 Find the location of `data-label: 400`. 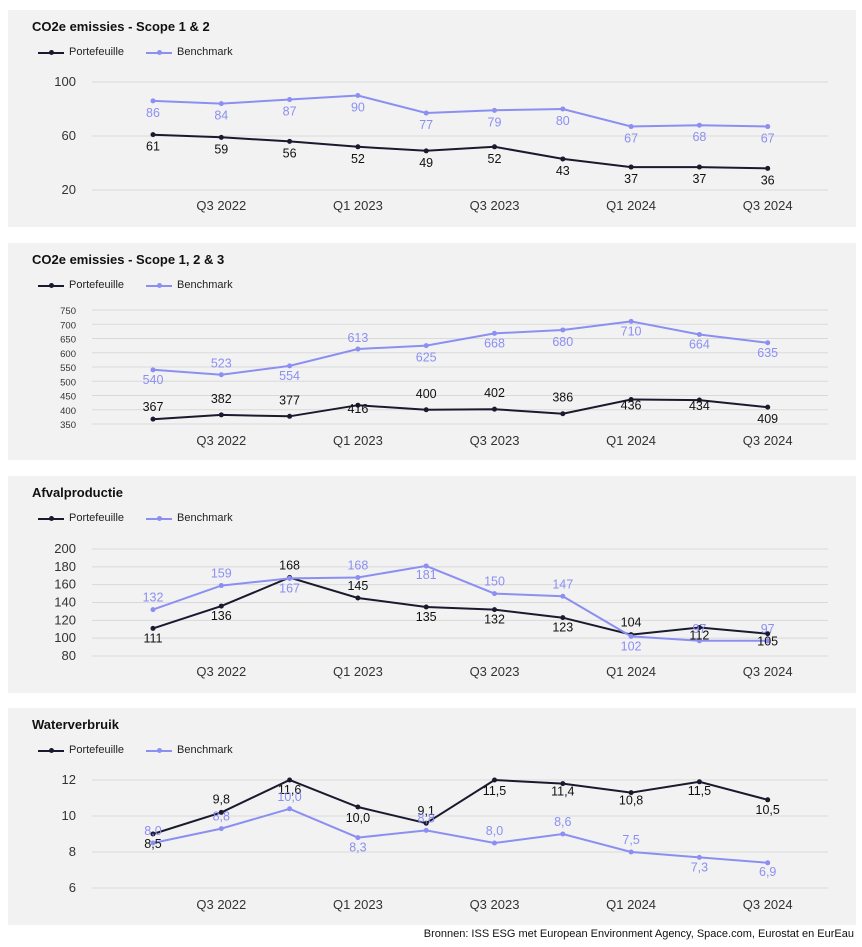

data-label: 400 is located at coordinates (426, 394).